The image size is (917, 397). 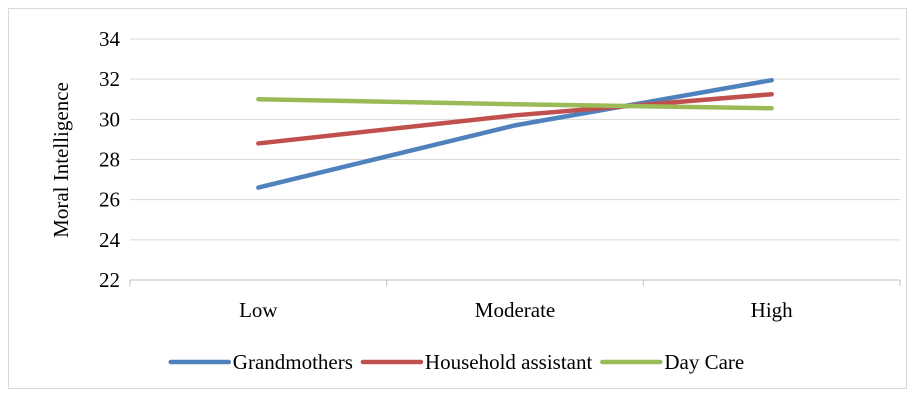 What do you see at coordinates (61, 160) in the screenshot?
I see `y-axis-label: Moral Intelligence` at bounding box center [61, 160].